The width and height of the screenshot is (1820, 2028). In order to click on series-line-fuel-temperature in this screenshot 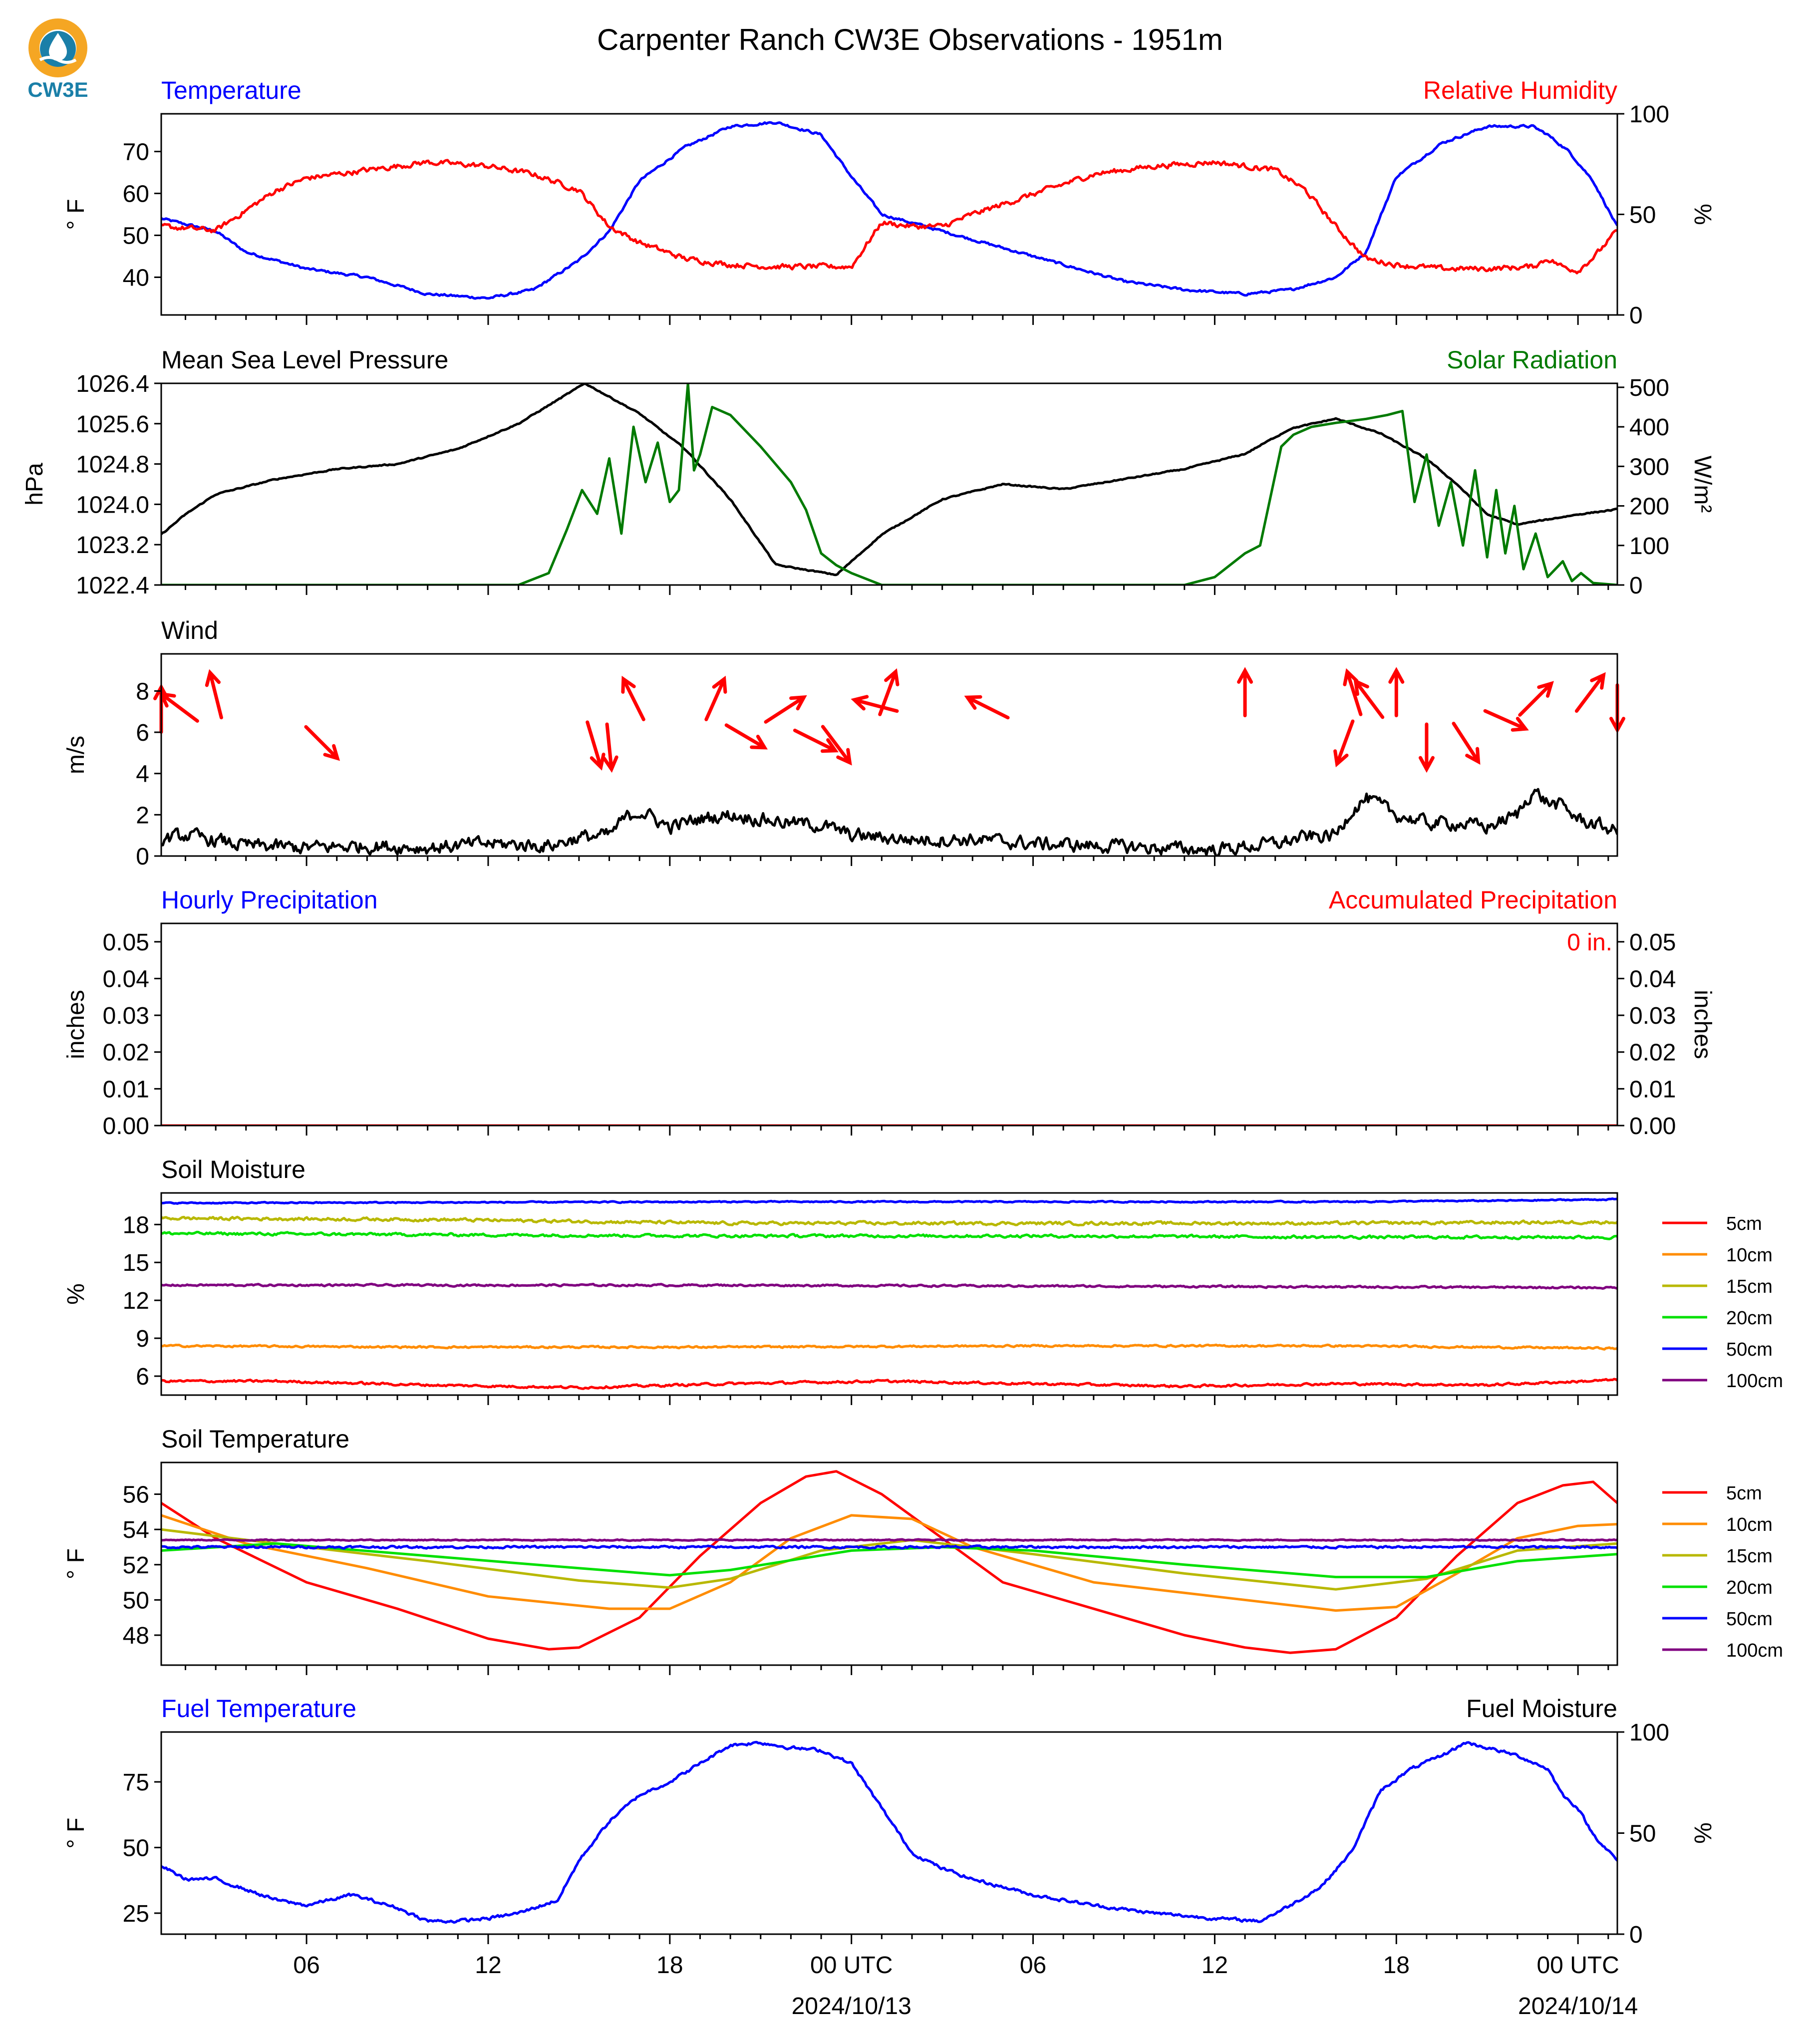, I will do `click(889, 1832)`.